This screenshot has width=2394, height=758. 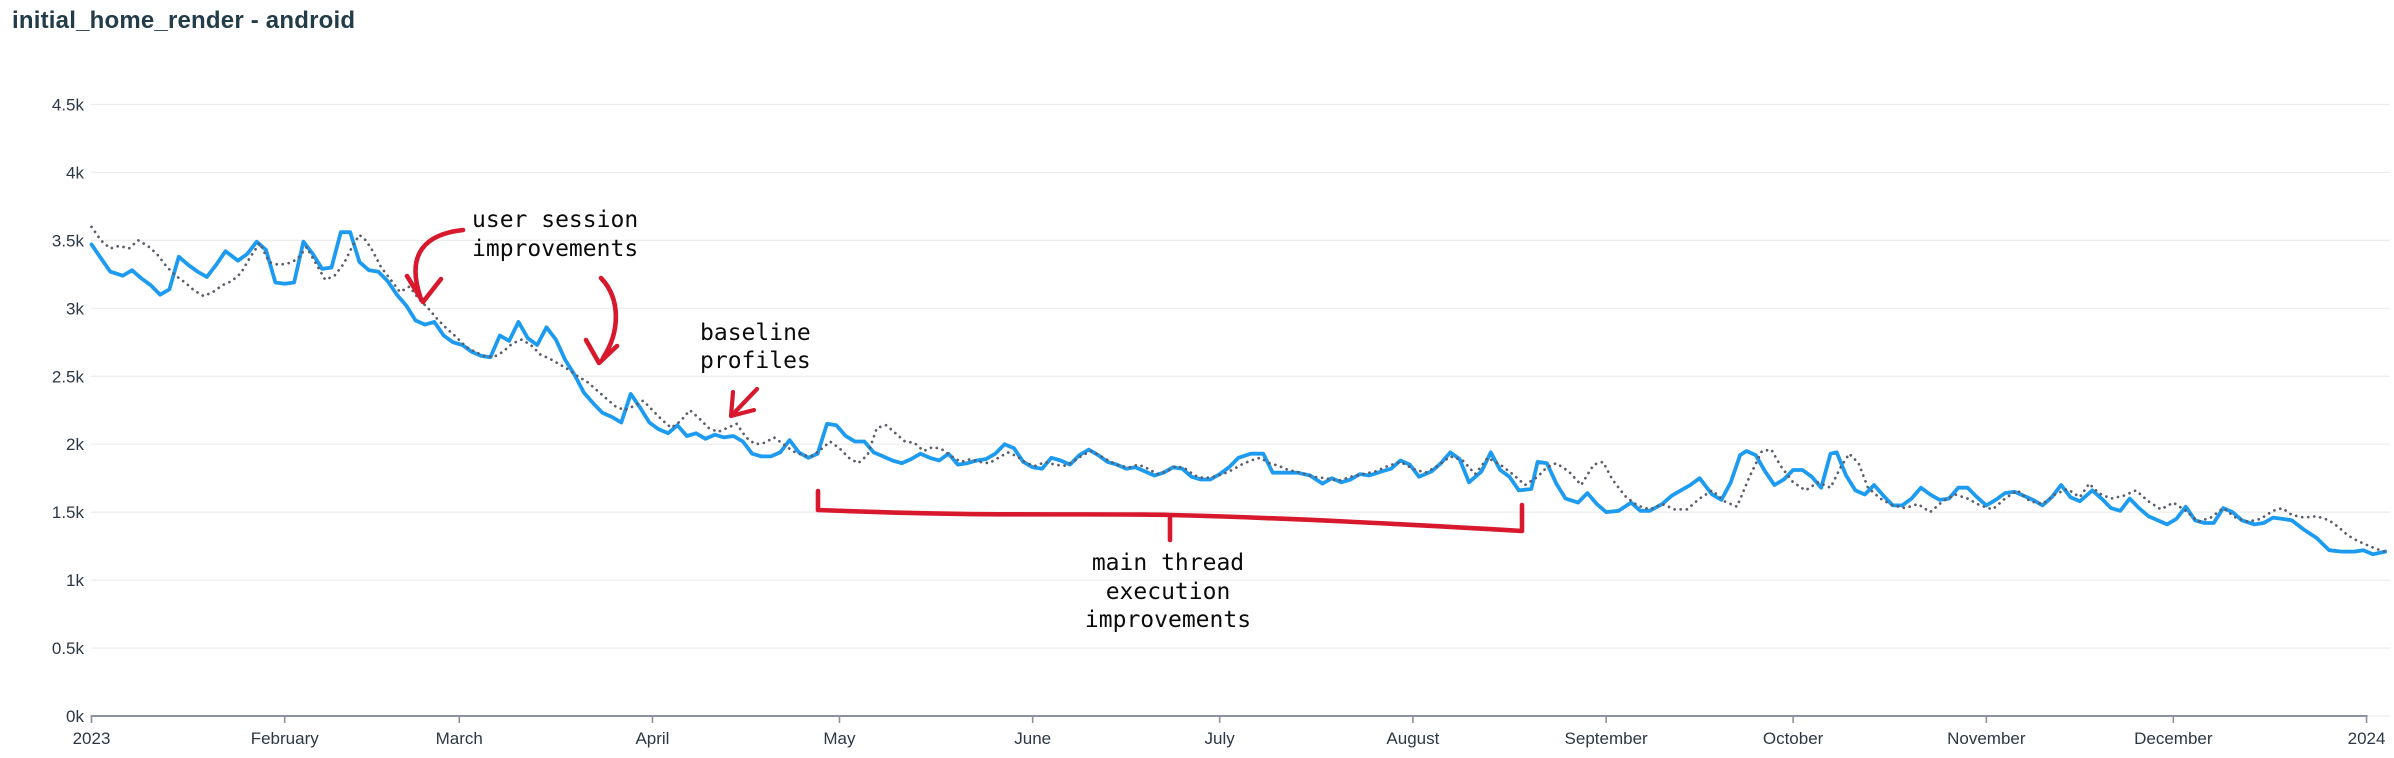 I want to click on annotation-label: execution, so click(x=1168, y=592).